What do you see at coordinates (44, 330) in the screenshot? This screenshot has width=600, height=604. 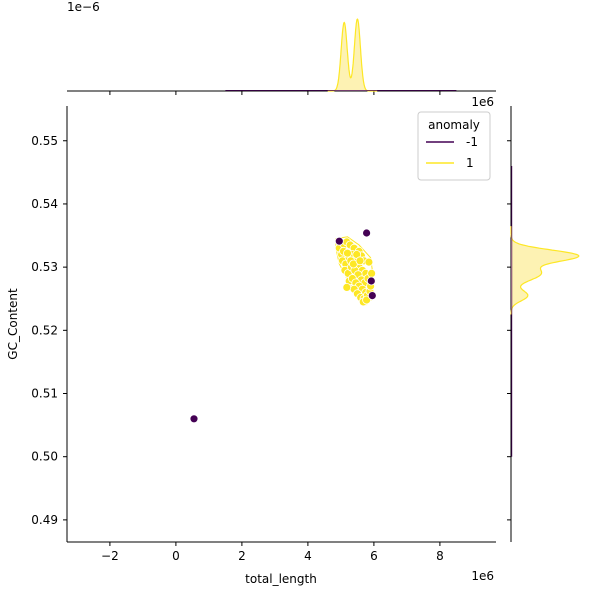 I see `y-tick-label: 0.52` at bounding box center [44, 330].